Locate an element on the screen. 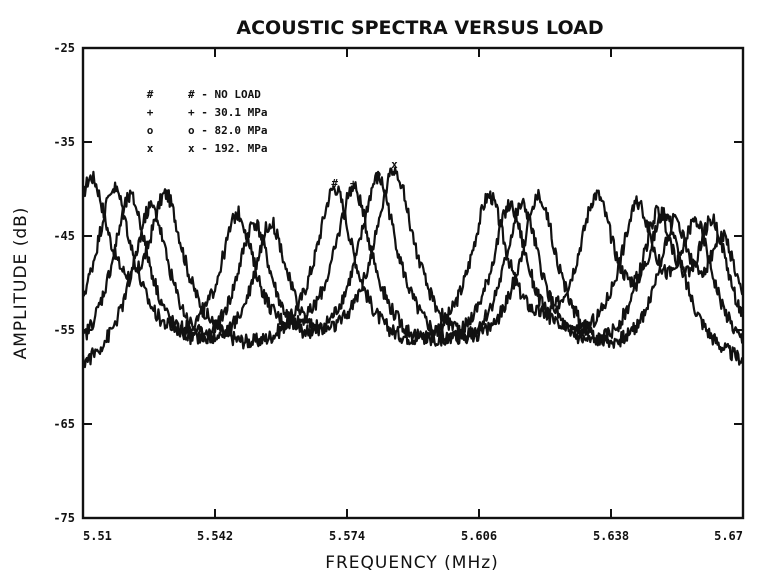 The height and width of the screenshot is (576, 761). x-tick-label: 5.638 is located at coordinates (611, 536).